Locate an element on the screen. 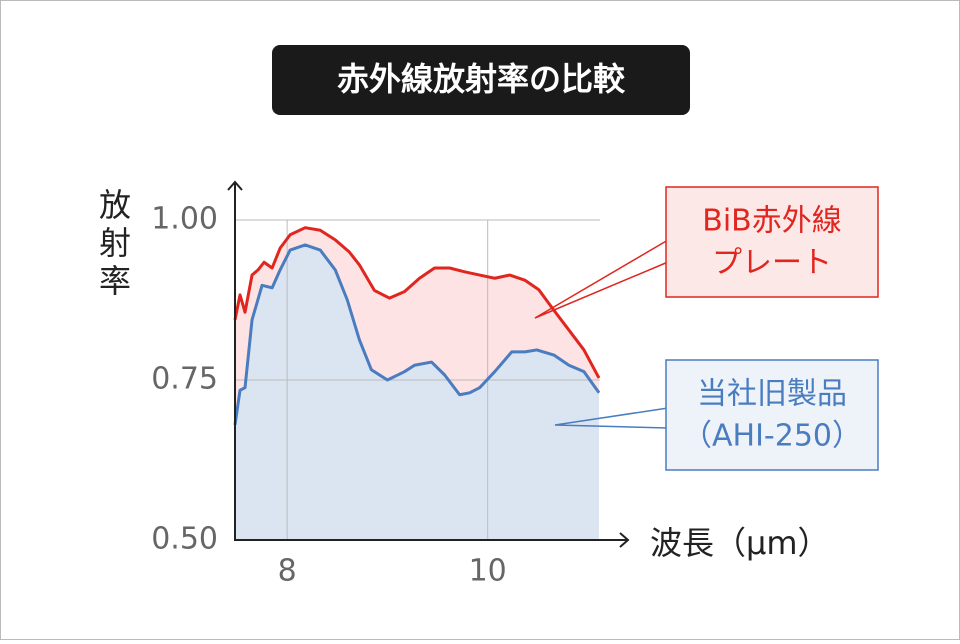 The height and width of the screenshot is (644, 960). title-box is located at coordinates (481, 80).